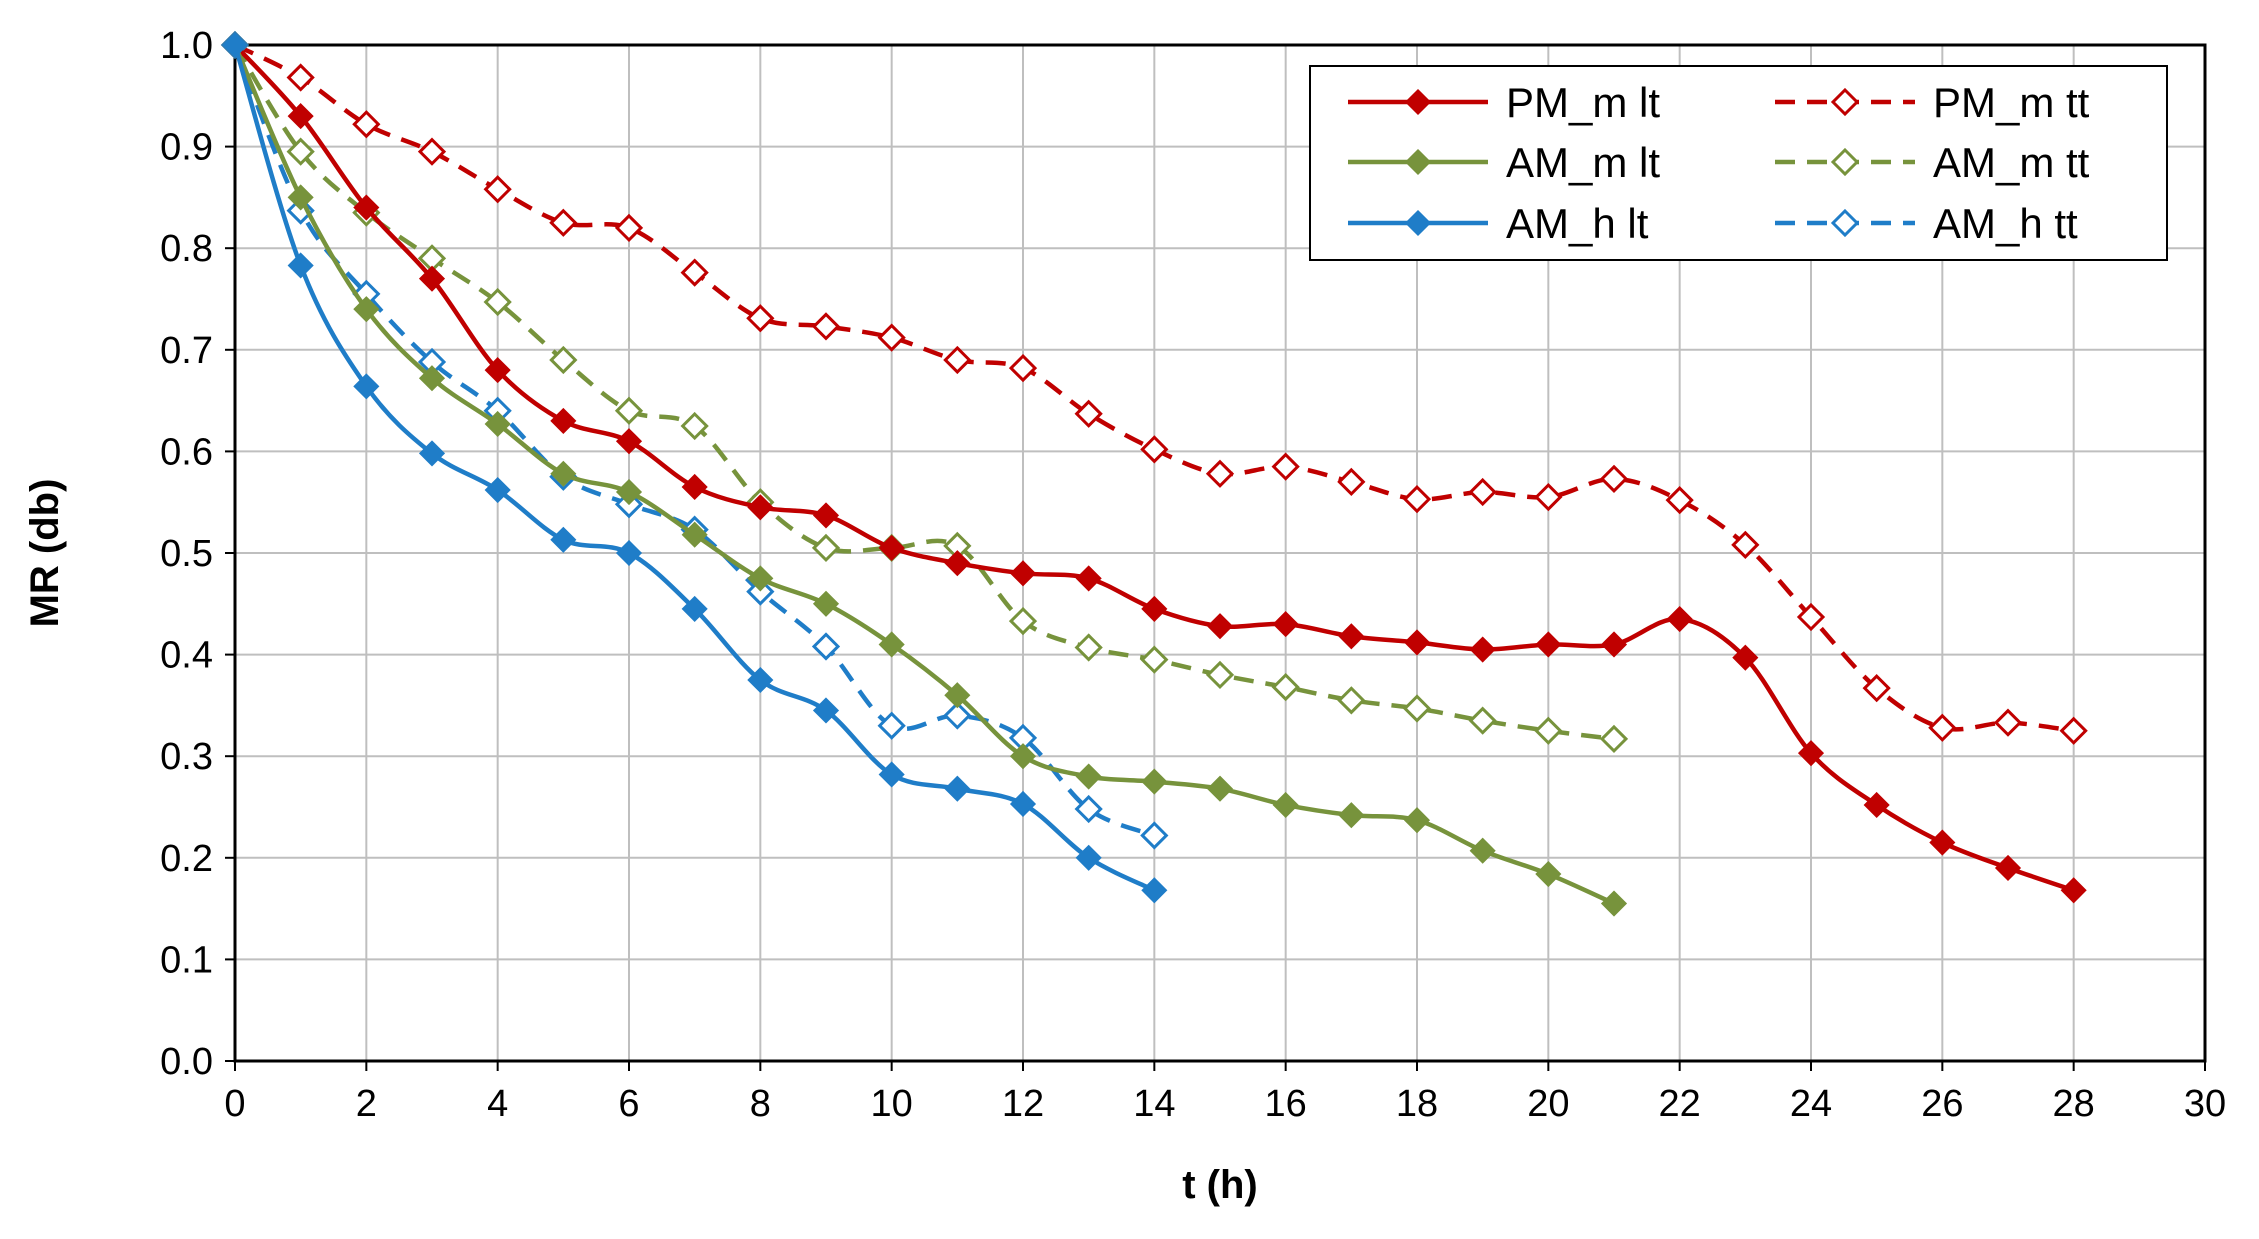 This screenshot has height=1239, width=2259. Describe the element at coordinates (234, 1104) in the screenshot. I see `x-tick-label: 0` at that location.